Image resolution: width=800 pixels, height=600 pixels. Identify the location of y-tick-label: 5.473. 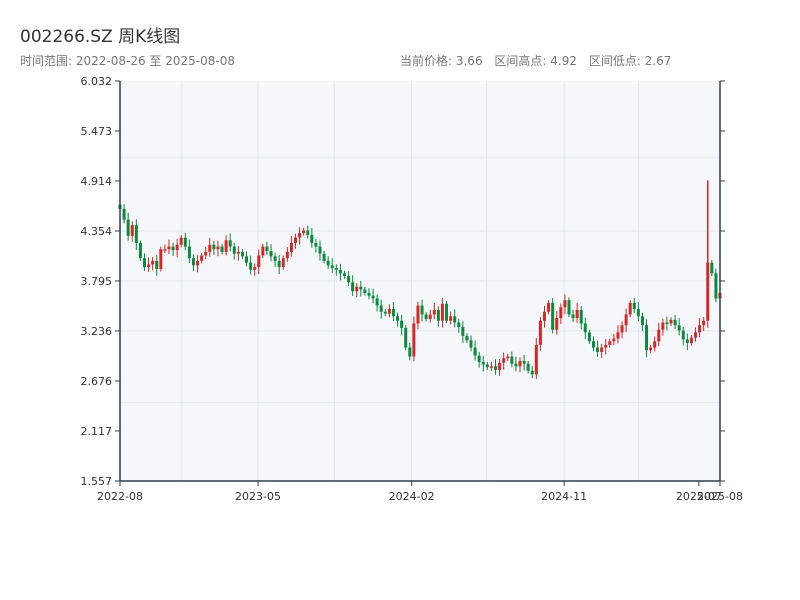
(97, 131).